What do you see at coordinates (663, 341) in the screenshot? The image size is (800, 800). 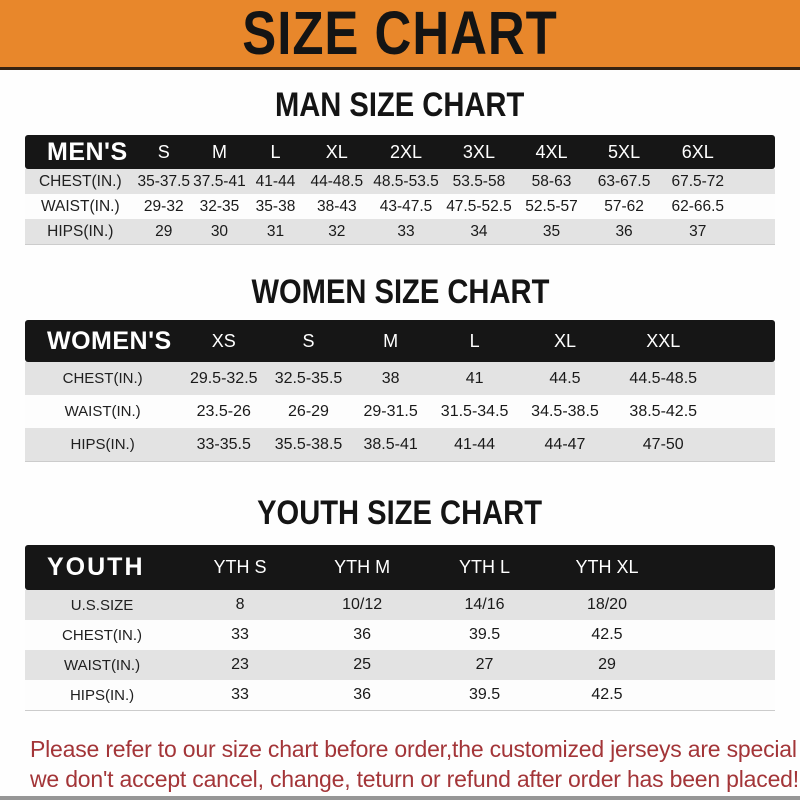 I see `size-column-header: XXL` at bounding box center [663, 341].